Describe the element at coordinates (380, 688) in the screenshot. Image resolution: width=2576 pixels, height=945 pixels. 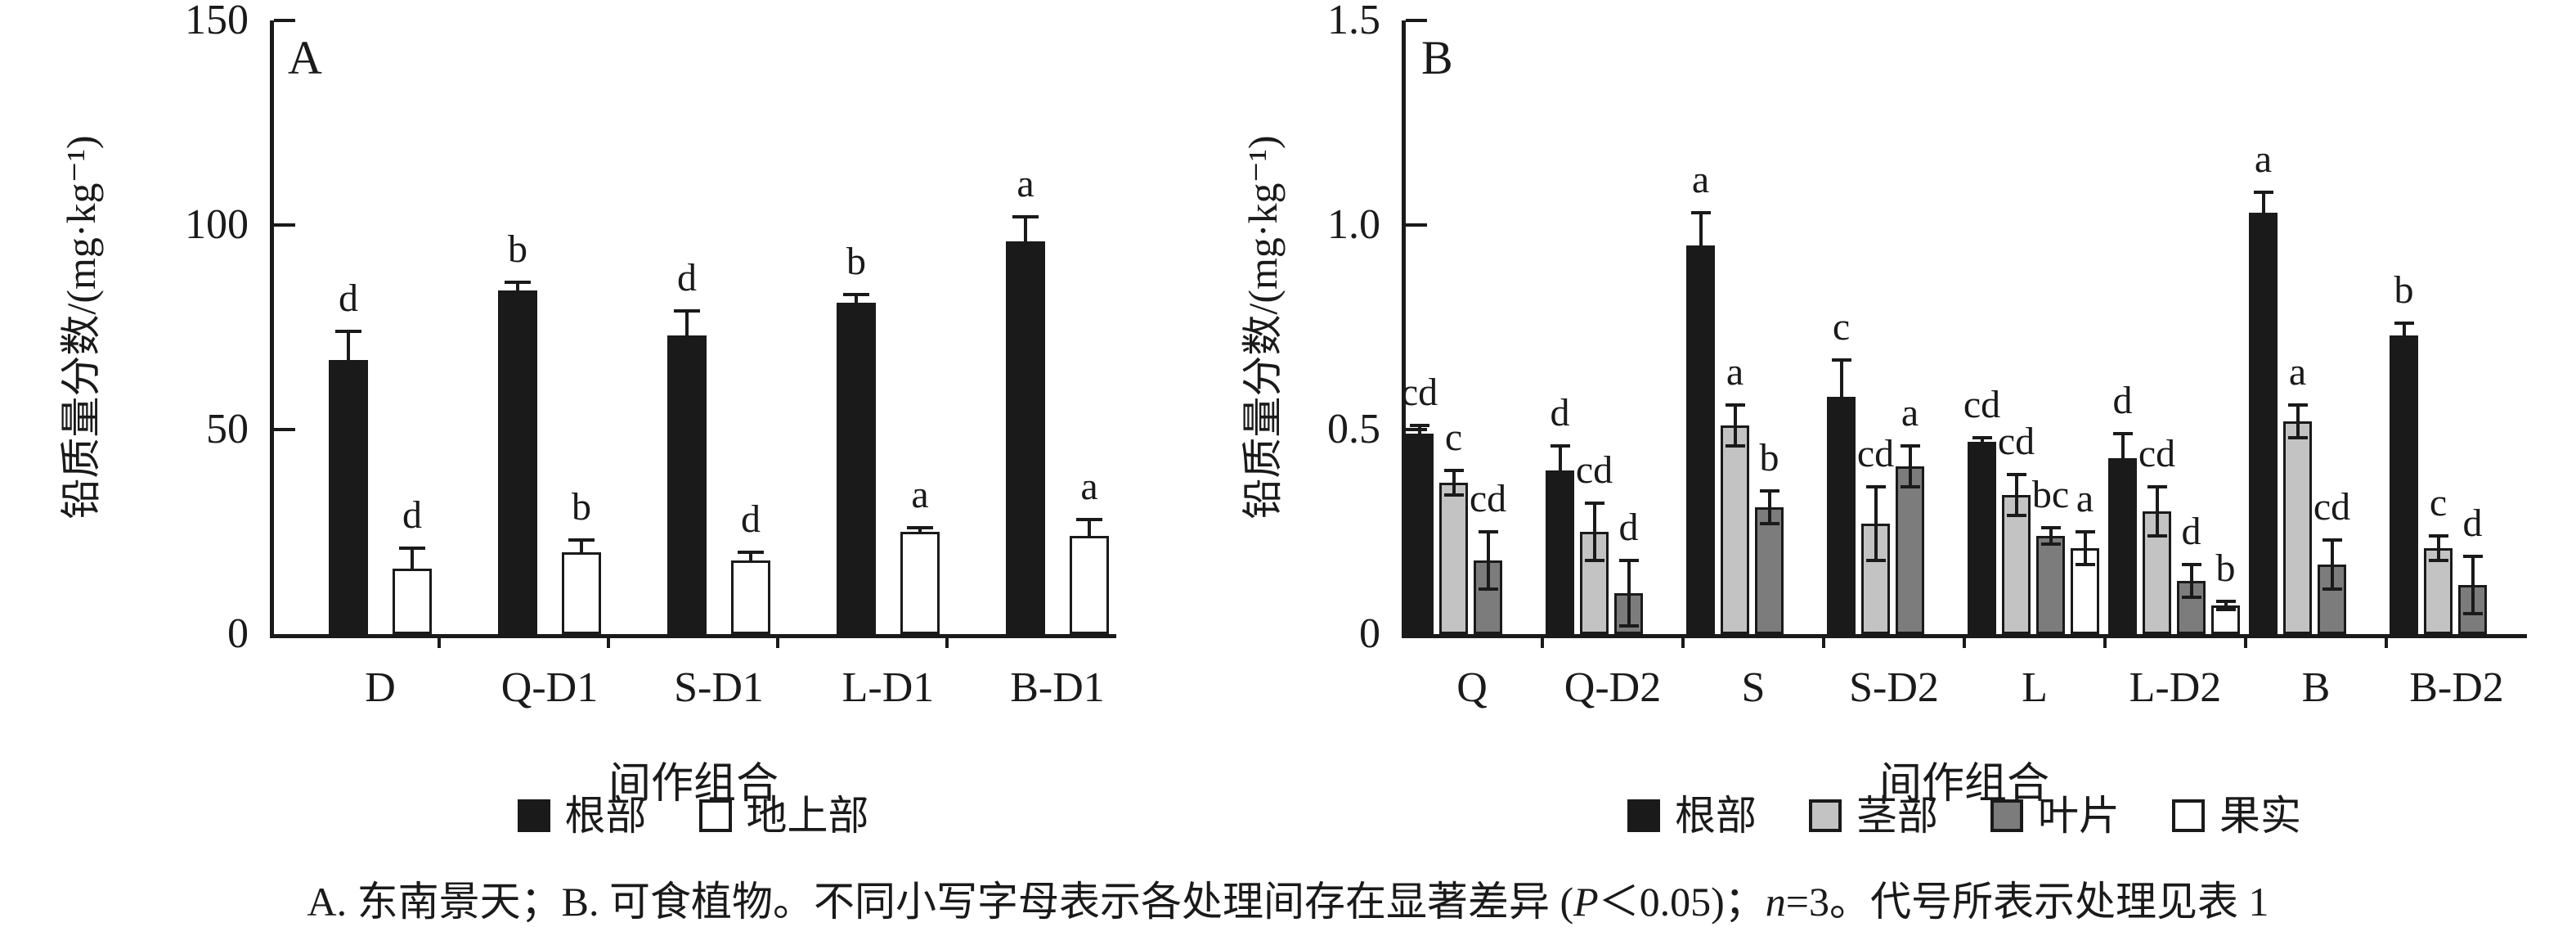
I see `x-category-label: D` at that location.